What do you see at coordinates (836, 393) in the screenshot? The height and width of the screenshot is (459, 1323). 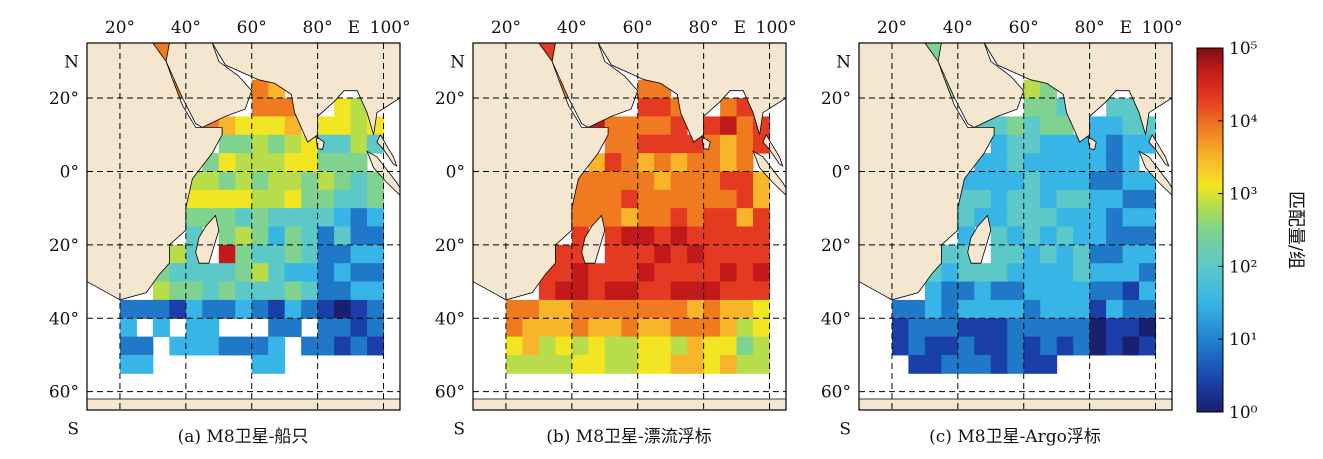 I see `lat-label: 60°` at bounding box center [836, 393].